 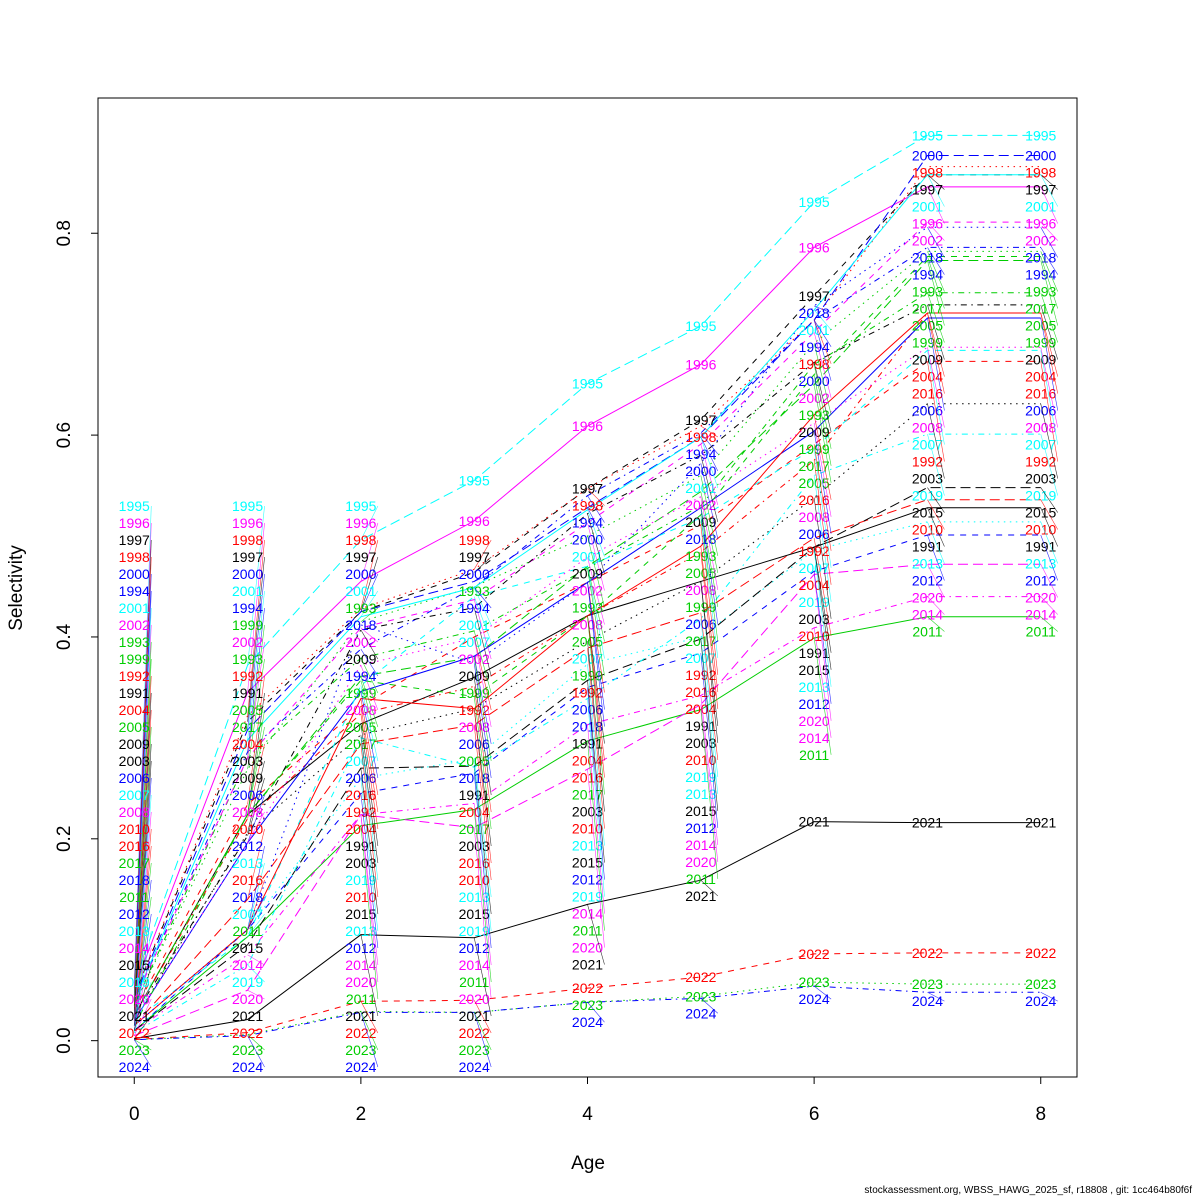 What do you see at coordinates (822, 333) in the screenshot?
I see `label-leader-1994` at bounding box center [822, 333].